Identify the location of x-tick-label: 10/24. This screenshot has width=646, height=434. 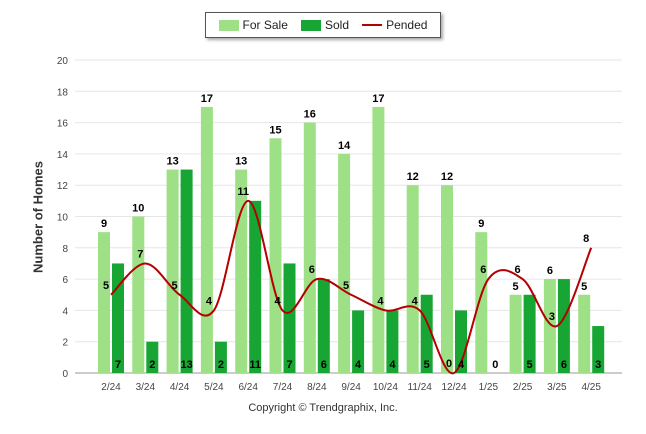
(385, 387).